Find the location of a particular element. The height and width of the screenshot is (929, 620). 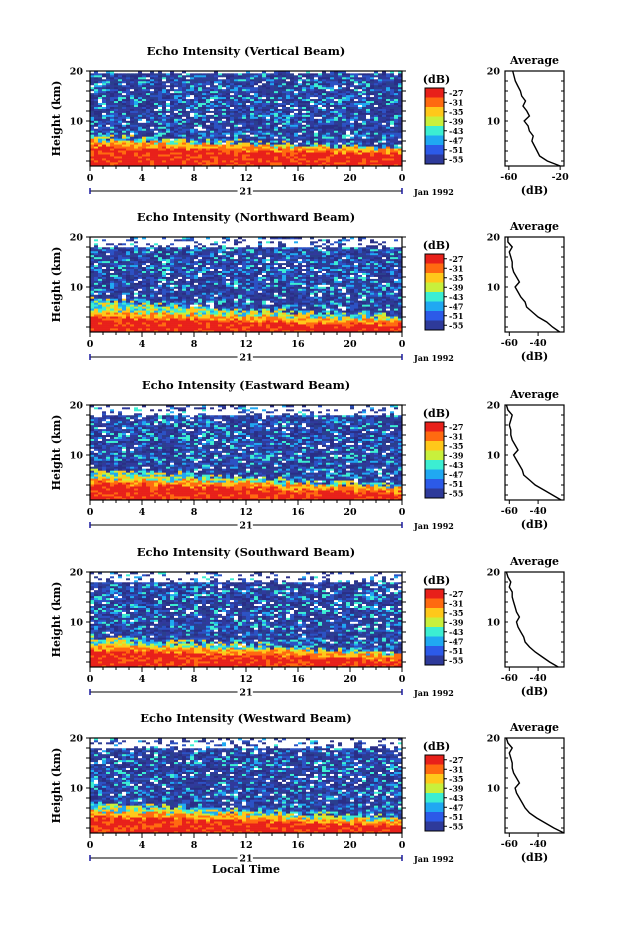

avg-x-tick-label: -40 is located at coordinates (539, 511).